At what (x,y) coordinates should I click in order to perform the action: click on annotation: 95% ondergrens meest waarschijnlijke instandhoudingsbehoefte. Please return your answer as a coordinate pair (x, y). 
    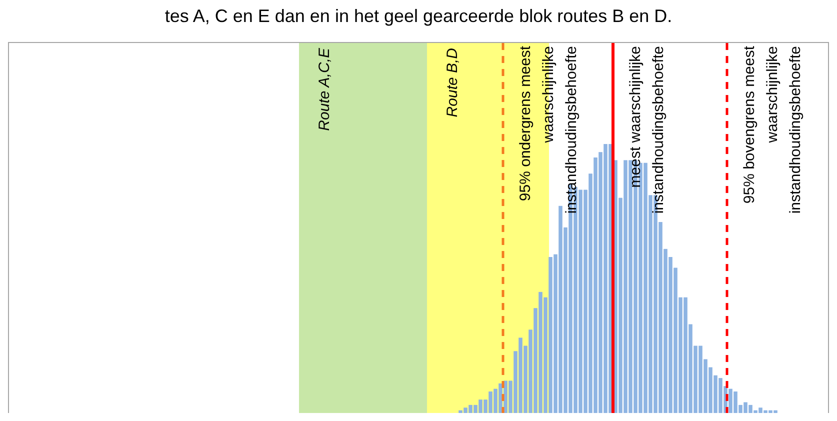
    Looking at the image, I should click on (548, 129).